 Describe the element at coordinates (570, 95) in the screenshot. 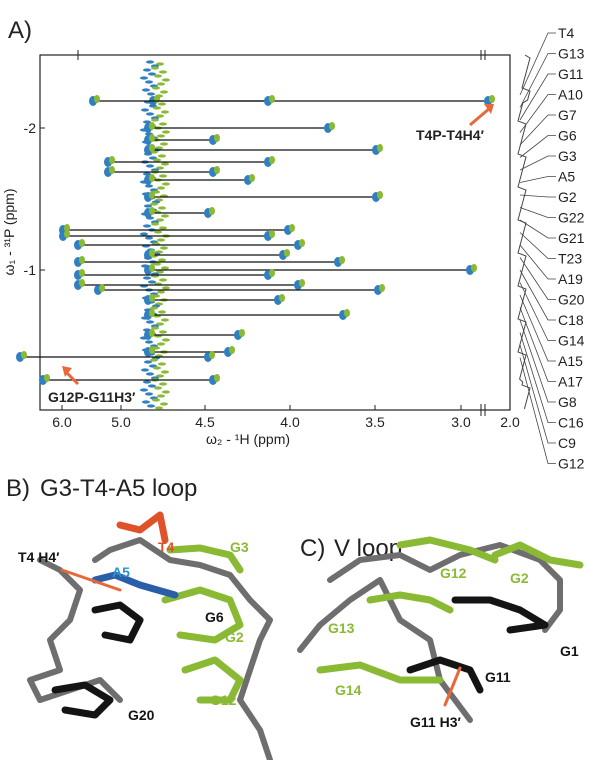

I see `assignment-label: A10` at that location.